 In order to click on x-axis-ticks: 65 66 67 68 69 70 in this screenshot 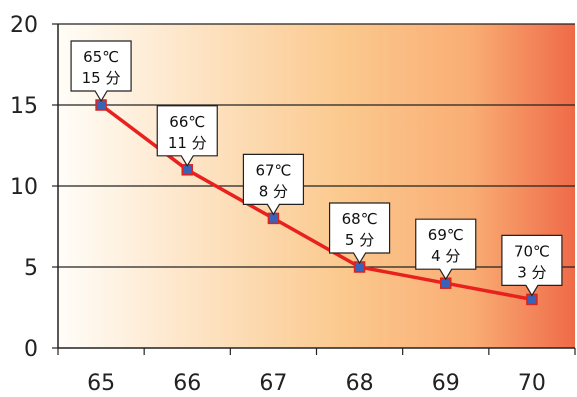, I will do `click(316, 372)`.